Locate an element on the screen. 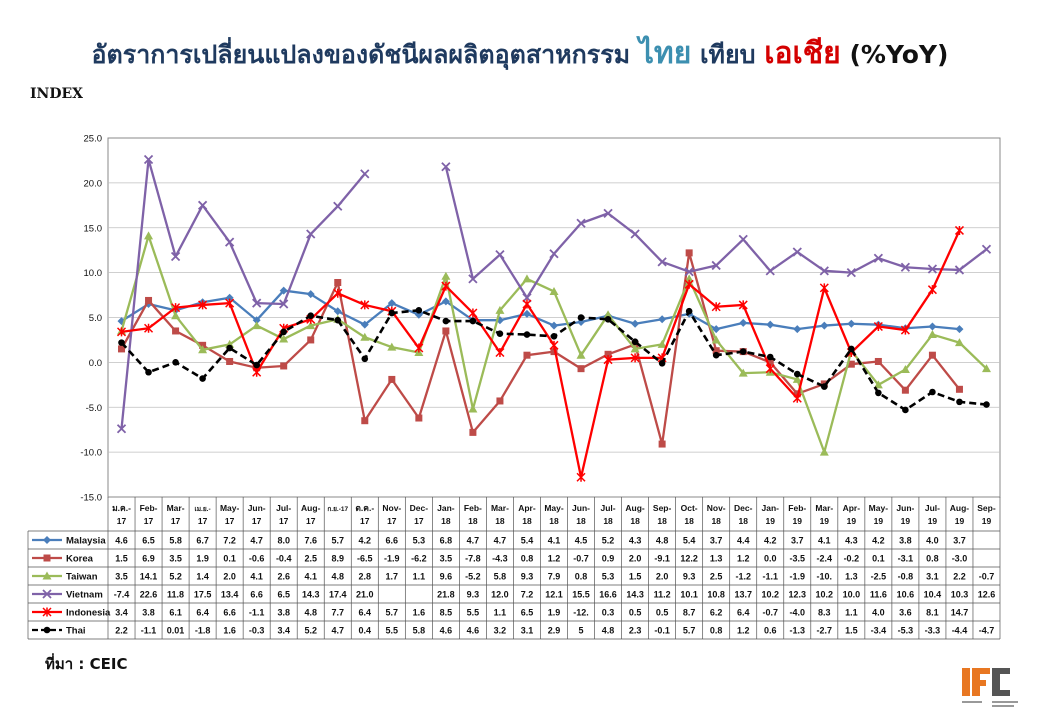  table-cell-vietnam: 9.3 is located at coordinates (473, 595).